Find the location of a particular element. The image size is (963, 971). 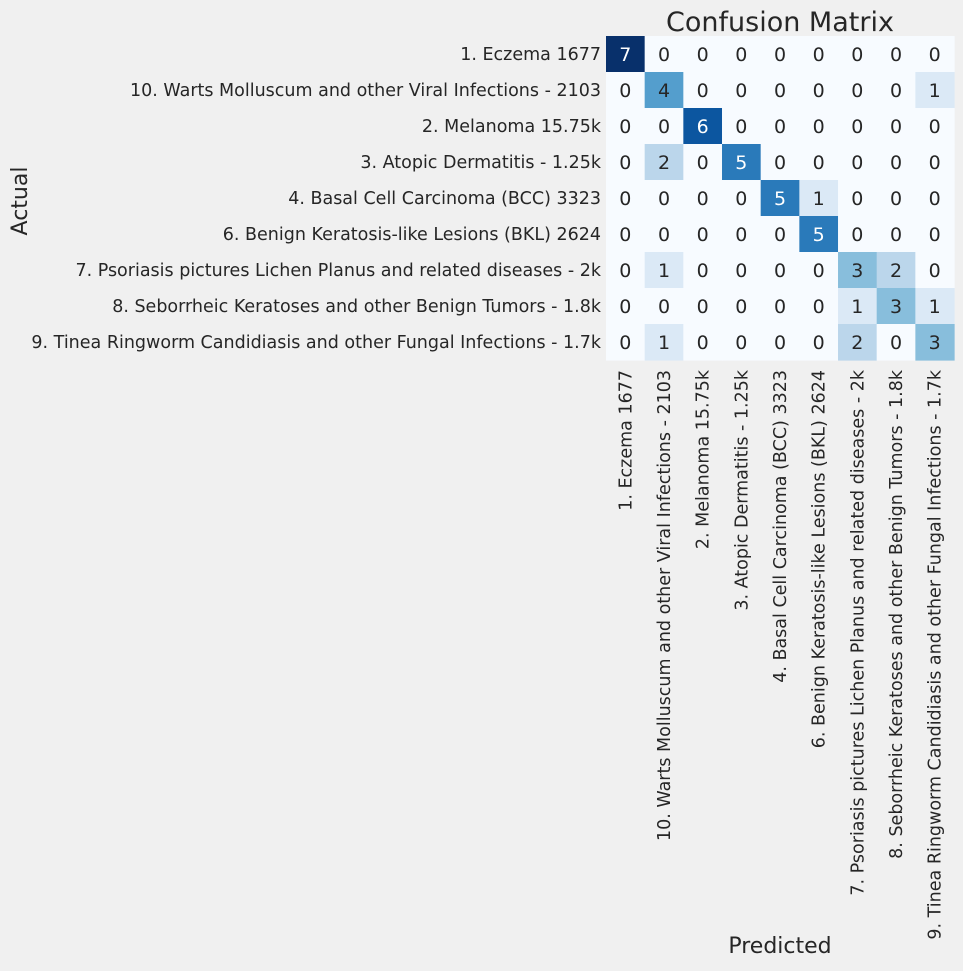

cell-value-label: 4 is located at coordinates (664, 91).